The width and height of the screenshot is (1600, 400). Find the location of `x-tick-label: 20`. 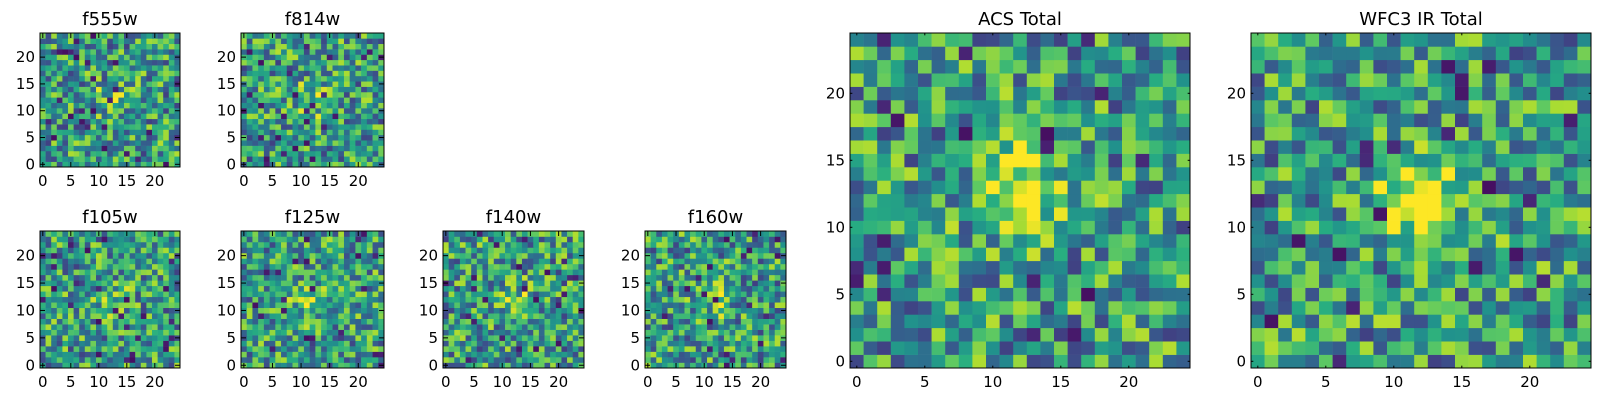

x-tick-label: 20 is located at coordinates (154, 181).